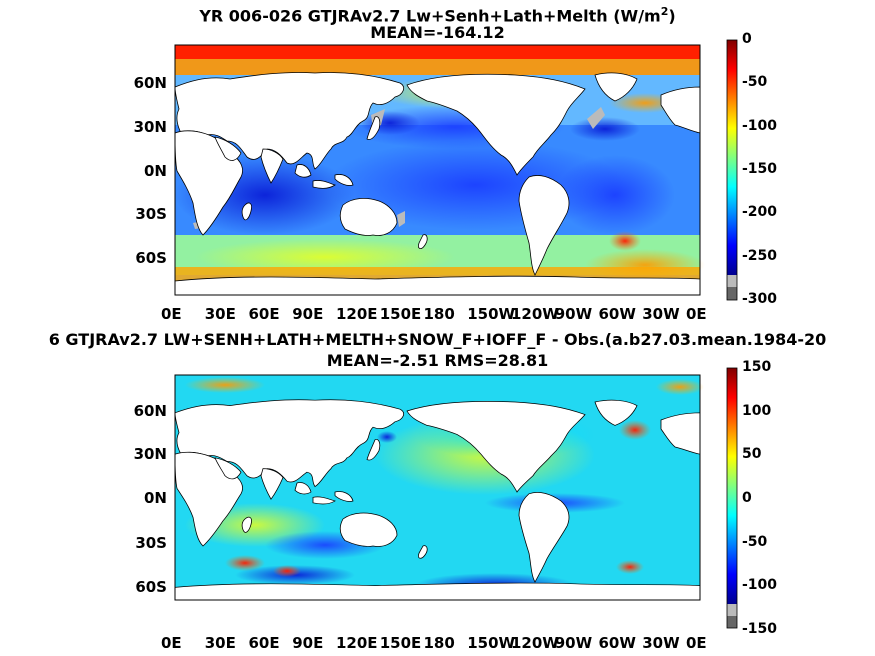  What do you see at coordinates (732, 157) in the screenshot?
I see `top-colorbar-gradient` at bounding box center [732, 157].